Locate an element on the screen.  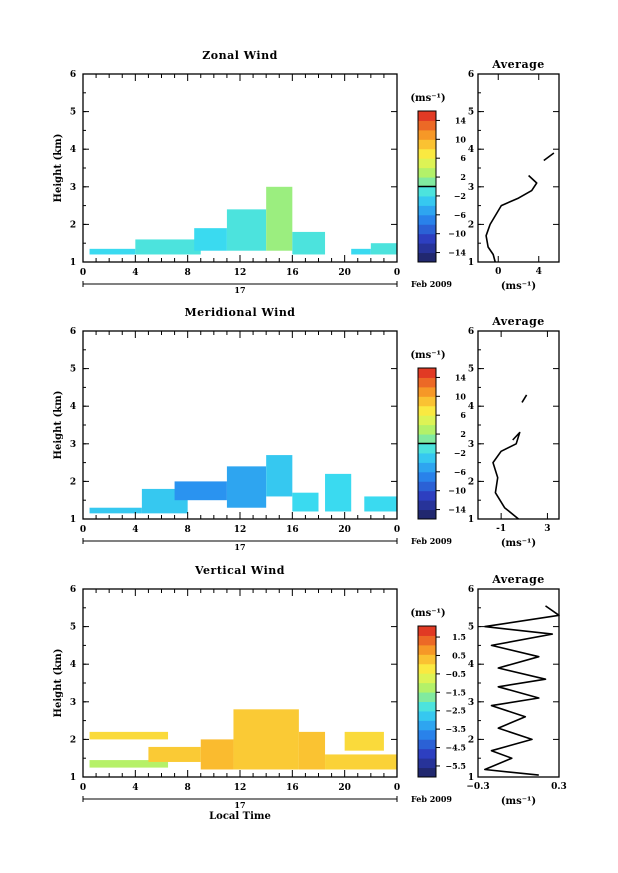
colorbar-tick-label: −10 is located at coordinates (457, 491).